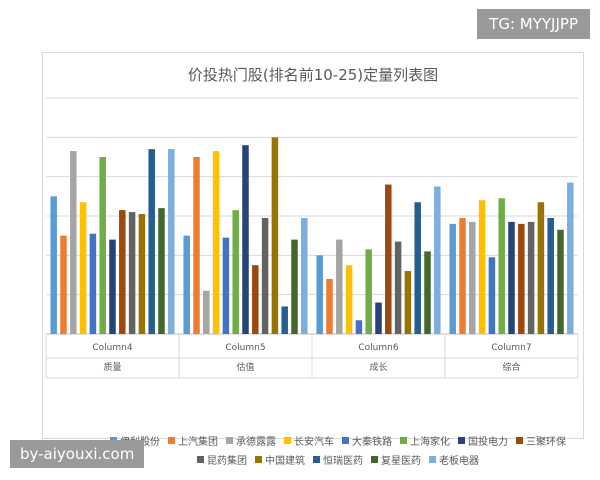 The image size is (600, 480). I want to click on legend-item-11: 恒瑞医药, so click(338, 459).